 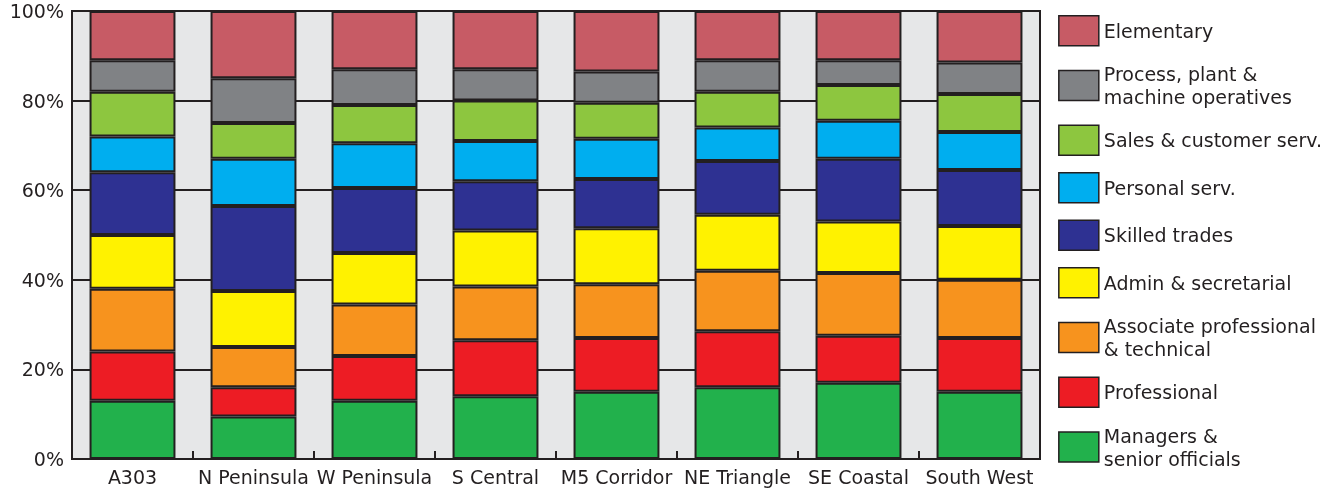 What do you see at coordinates (1168, 235) in the screenshot?
I see `legend-label: Skilled trades` at bounding box center [1168, 235].